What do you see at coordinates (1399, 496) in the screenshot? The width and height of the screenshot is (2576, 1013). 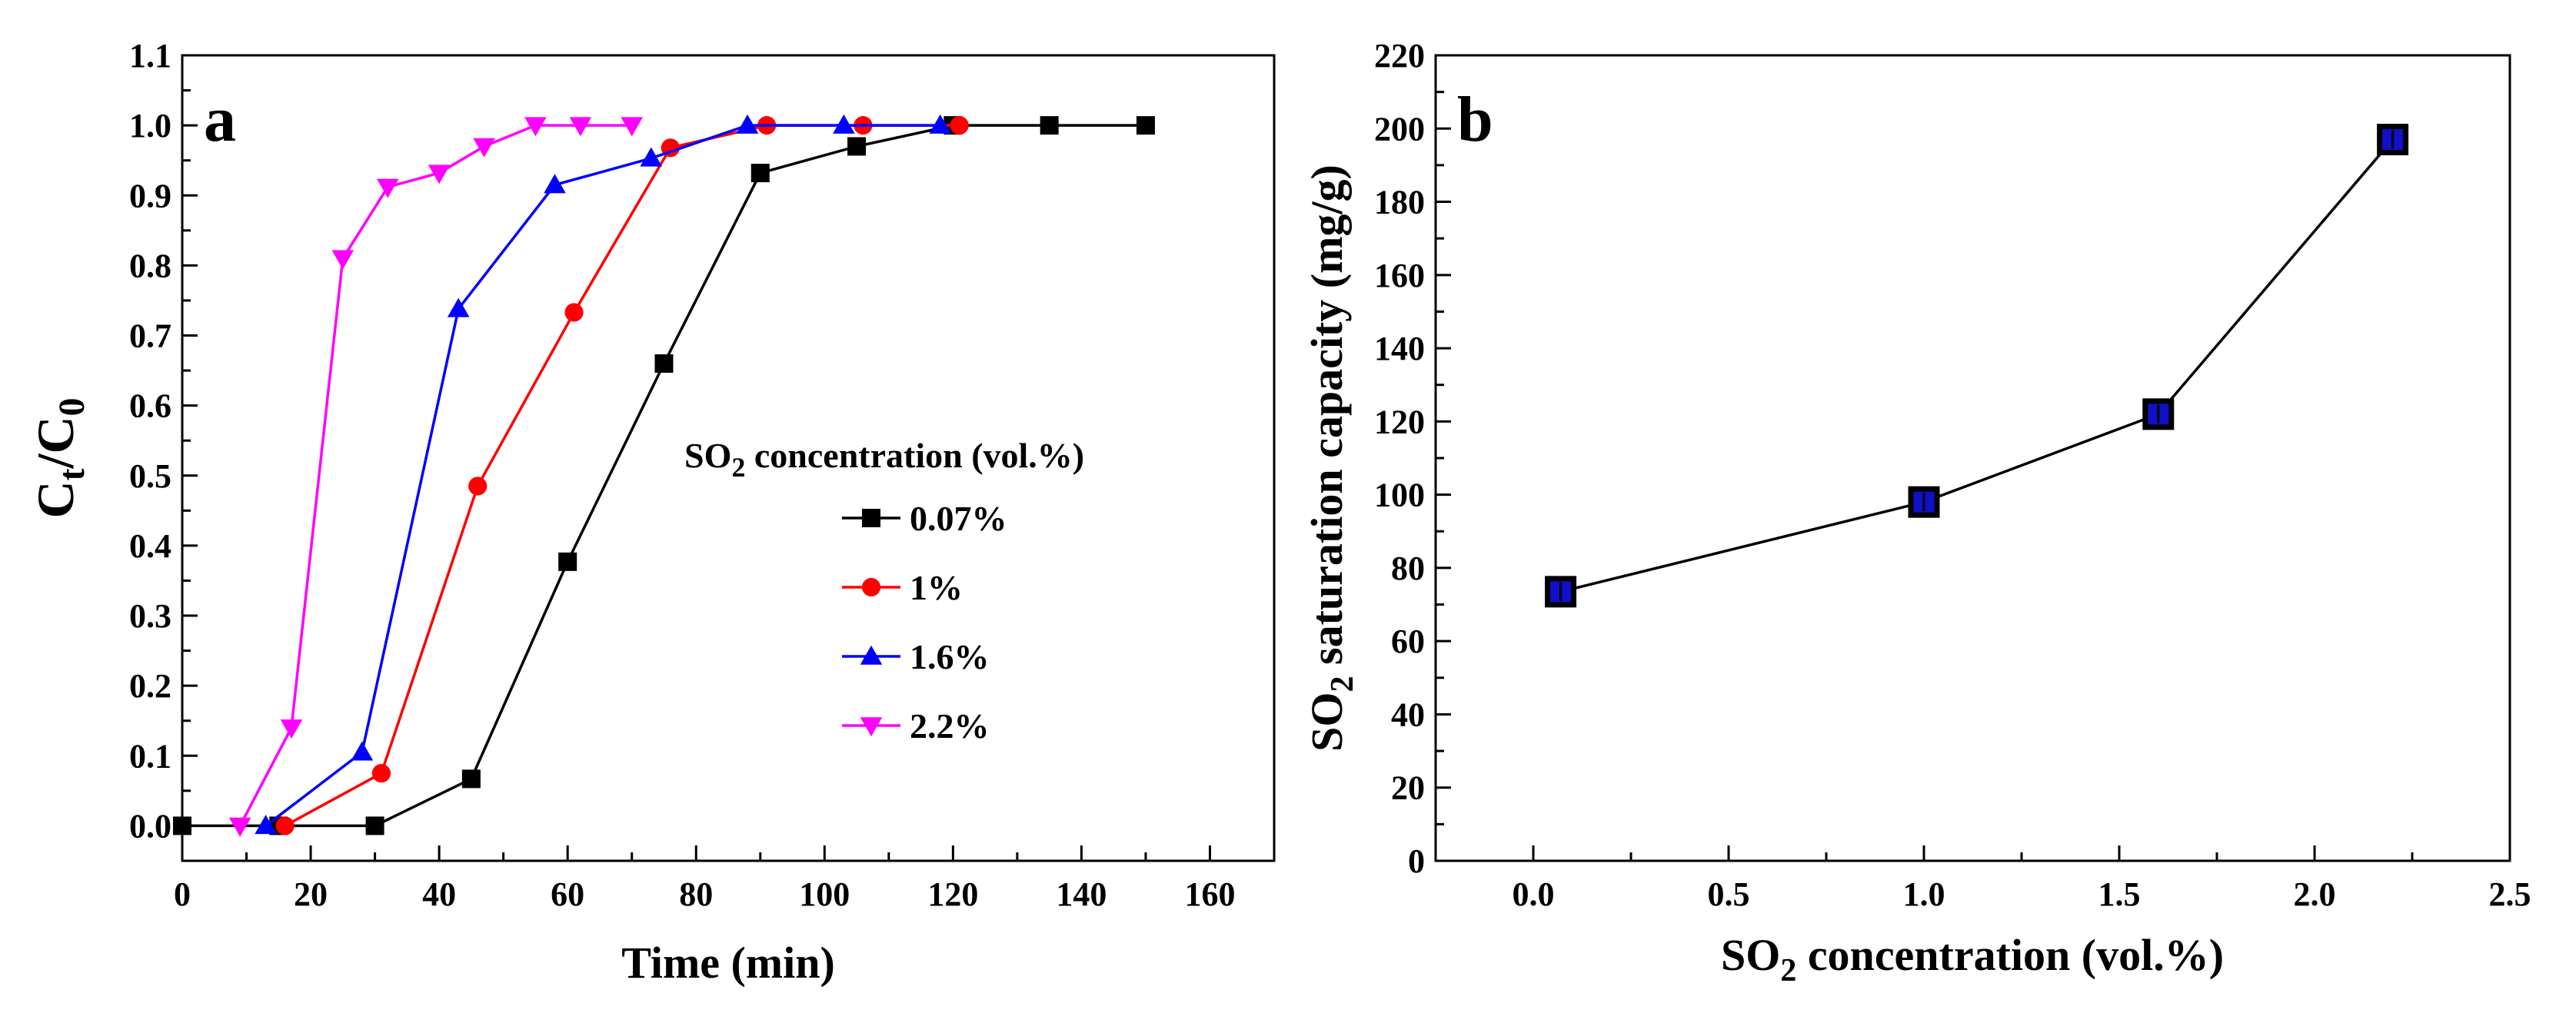 I see `y-tick-label: 100` at bounding box center [1399, 496].